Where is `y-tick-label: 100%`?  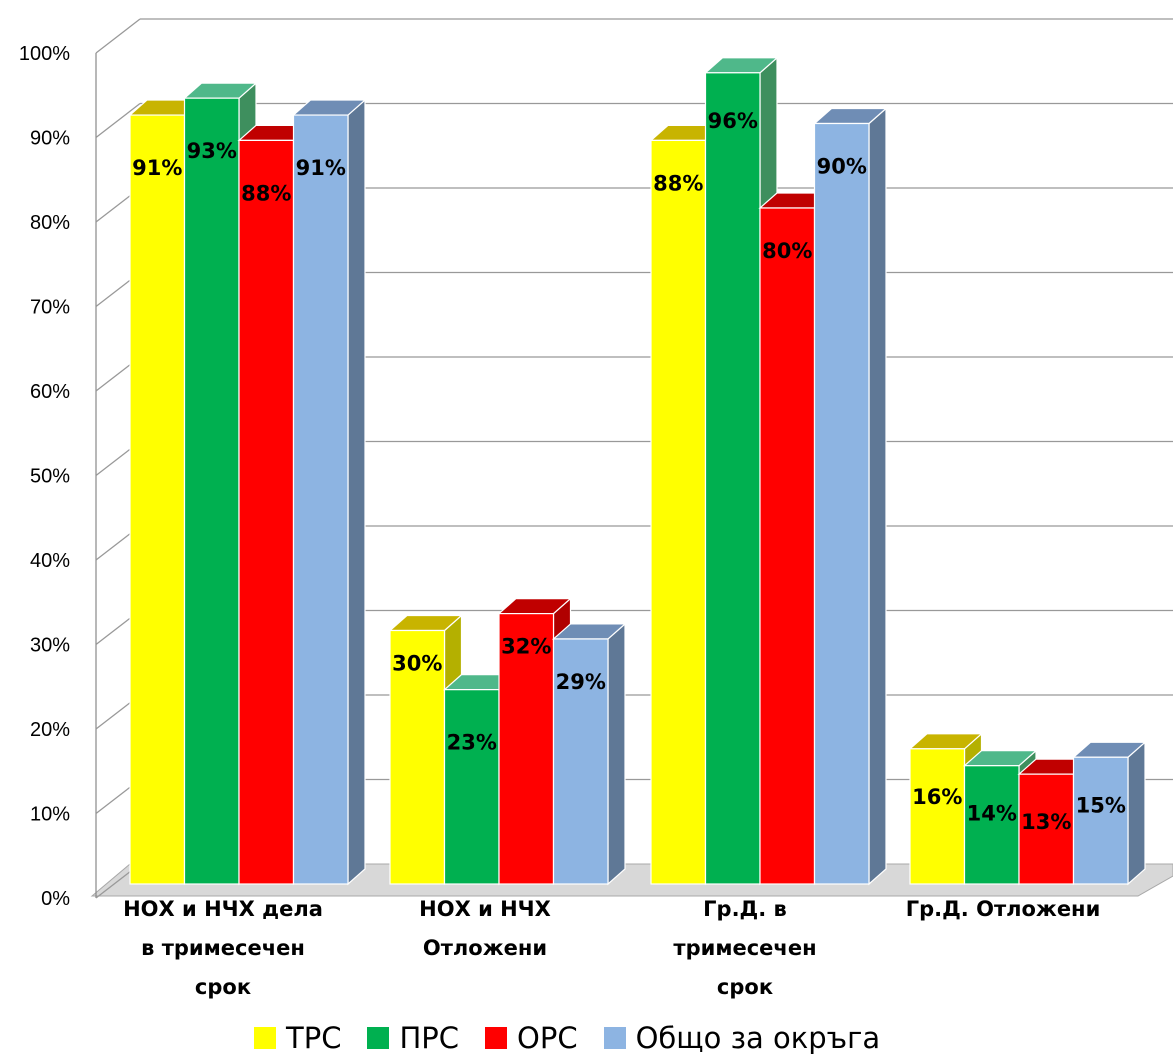 y-tick-label: 100% is located at coordinates (44, 54).